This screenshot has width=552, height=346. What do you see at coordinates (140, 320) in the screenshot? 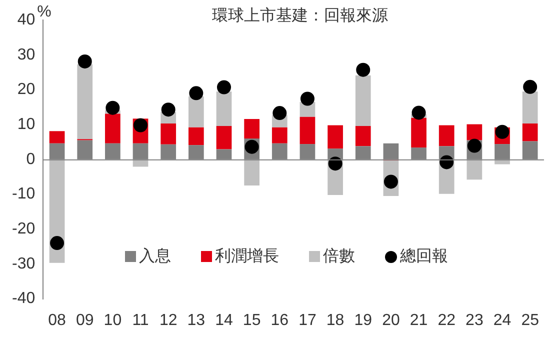
I see `x-tick-label: 11` at bounding box center [140, 320].